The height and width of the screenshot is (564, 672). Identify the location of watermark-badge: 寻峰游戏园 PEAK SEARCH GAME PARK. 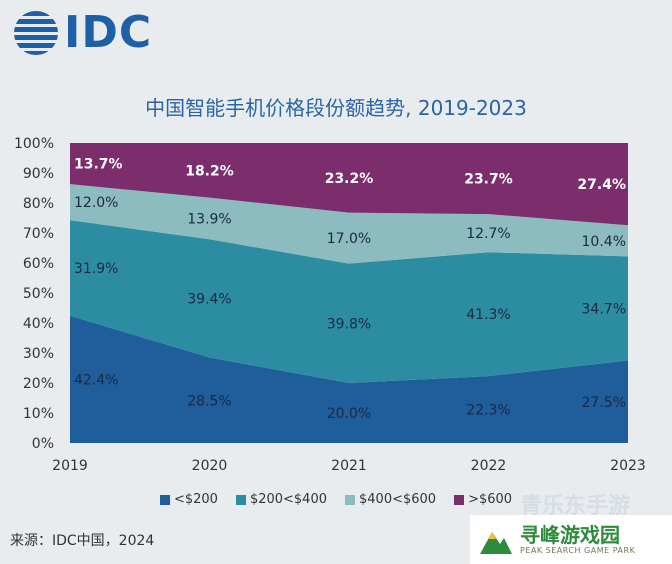
(571, 539).